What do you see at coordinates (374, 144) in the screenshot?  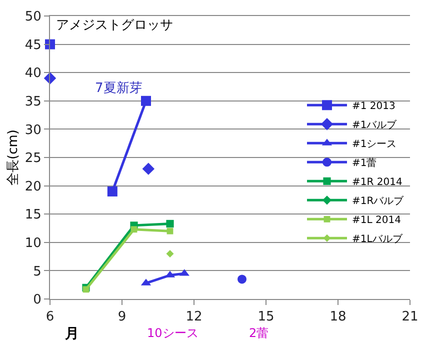 I see `legend-label: #1シース` at bounding box center [374, 144].